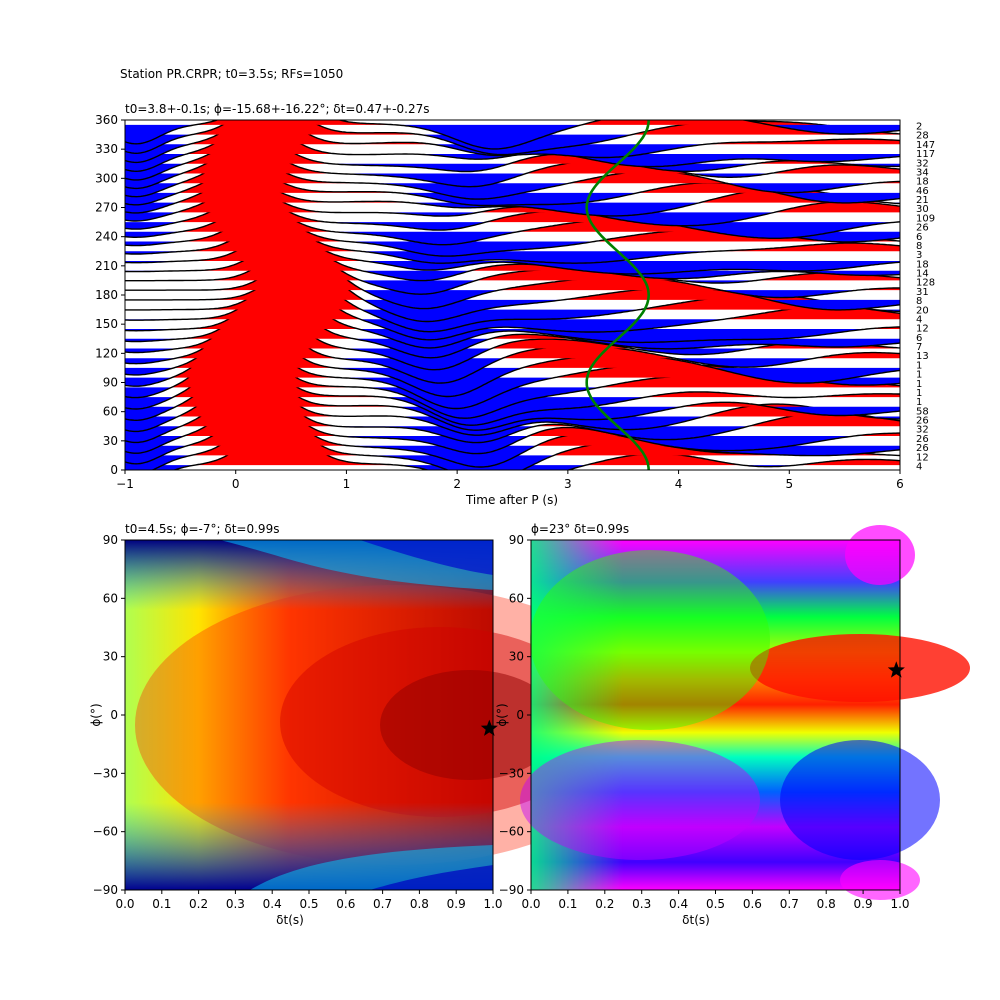 The width and height of the screenshot is (1000, 1000). What do you see at coordinates (456, 904) in the screenshot?
I see `x-tick-label: 0.9` at bounding box center [456, 904].